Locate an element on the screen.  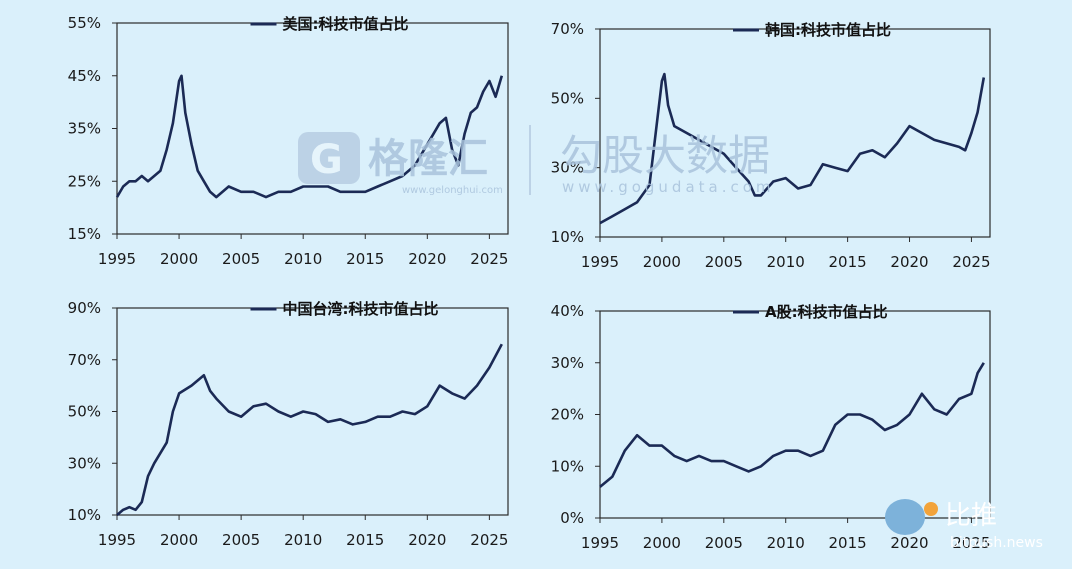
y-tick-label: 15% is located at coordinates (84, 234).